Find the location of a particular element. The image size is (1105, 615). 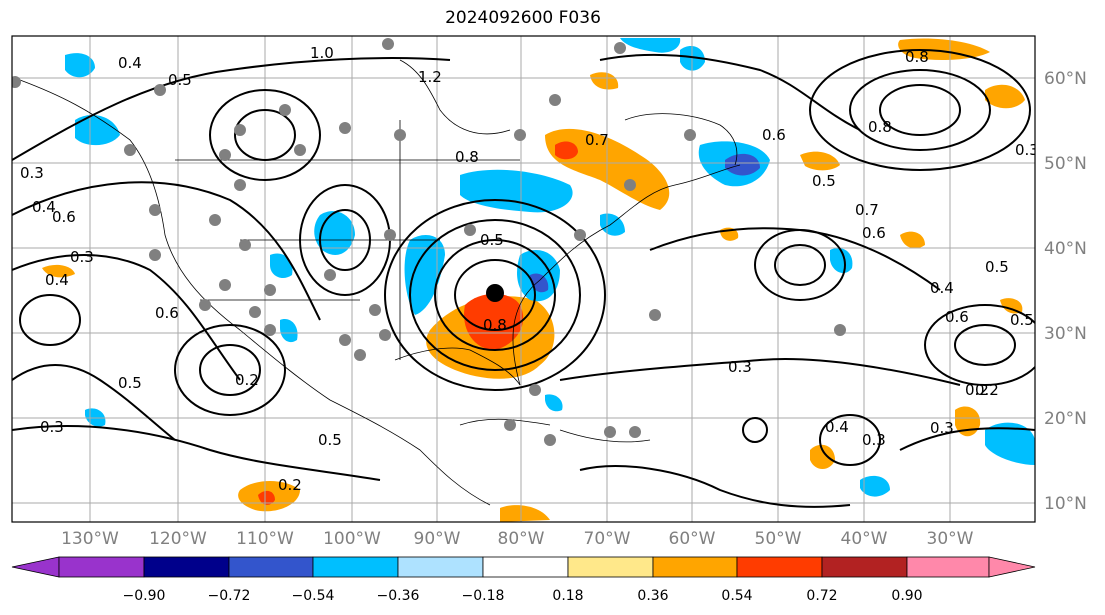

colorbar-tick: −0.90 is located at coordinates (144, 596).